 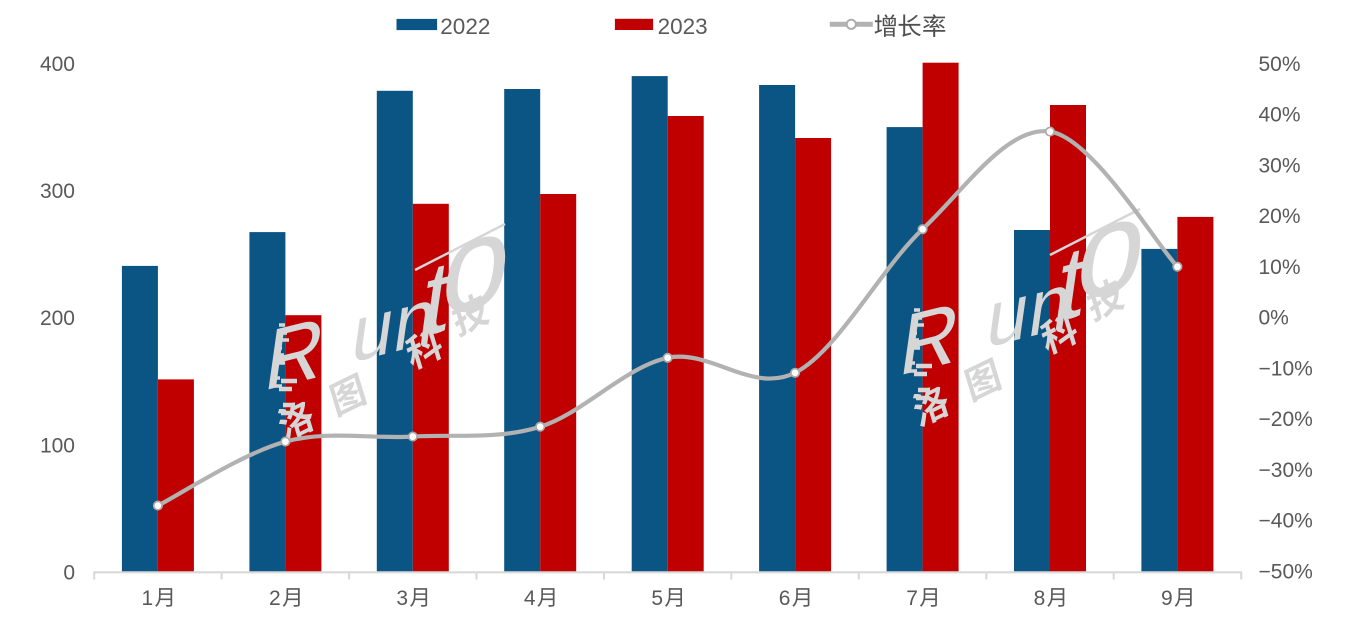 I want to click on svg-text: 2022, so click(x=465, y=26).